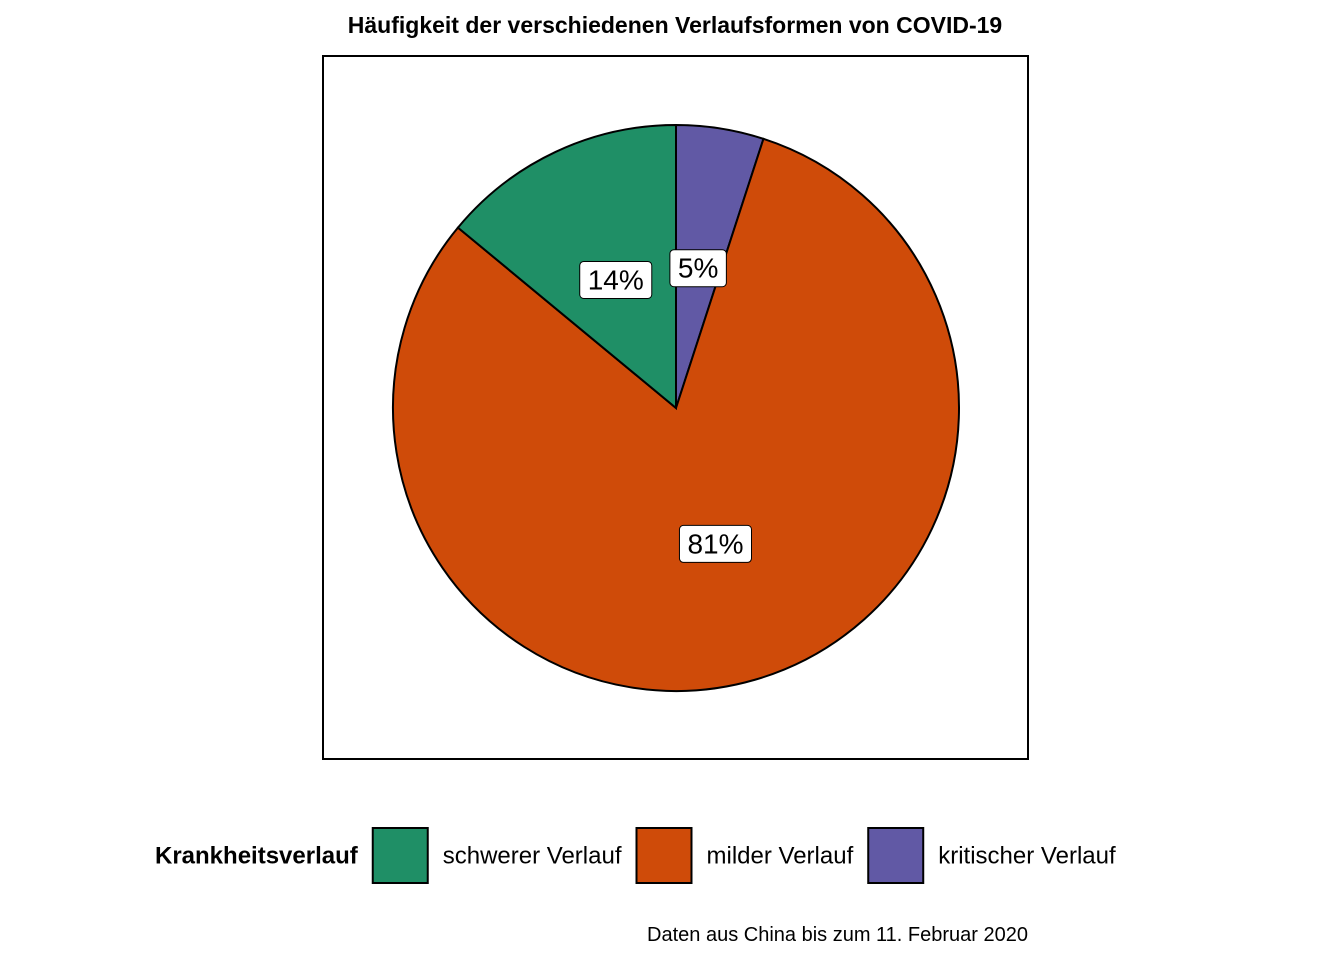 The width and height of the screenshot is (1344, 960). Describe the element at coordinates (666, 406) in the screenshot. I see `slice-labels: 5% 81% 14%` at that location.